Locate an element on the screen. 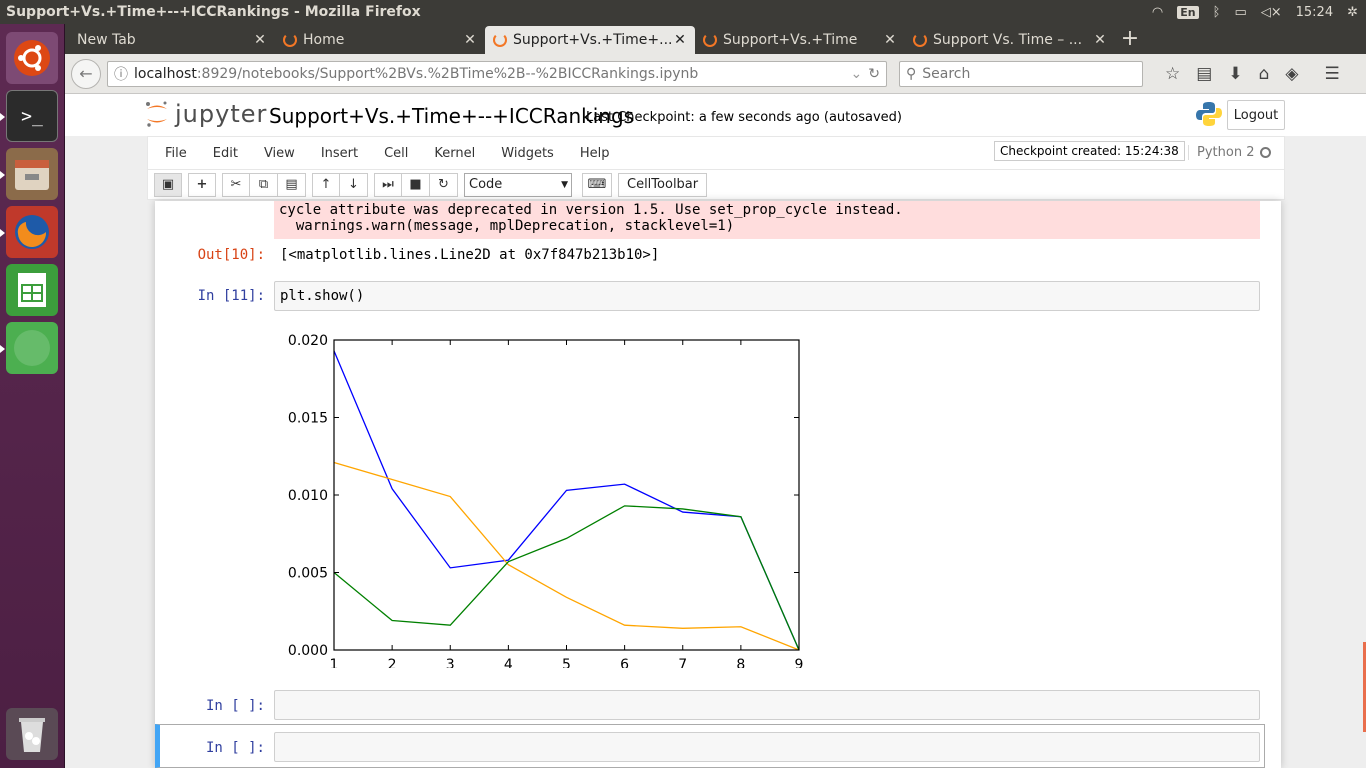  pocket-icon: ◈ is located at coordinates (1292, 73).